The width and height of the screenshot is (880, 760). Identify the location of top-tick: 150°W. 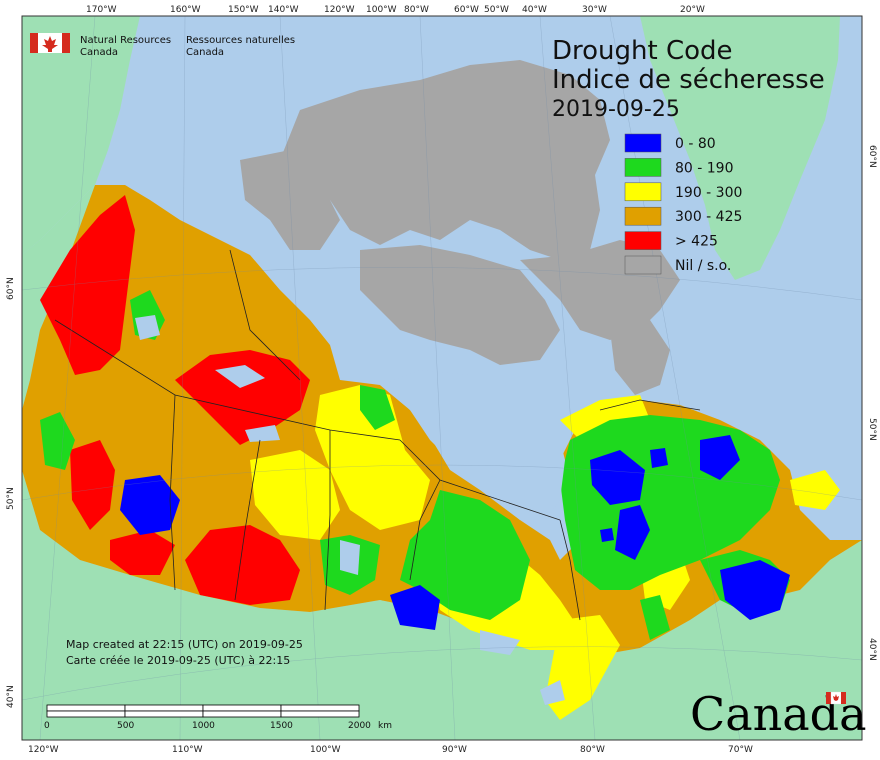
(243, 10).